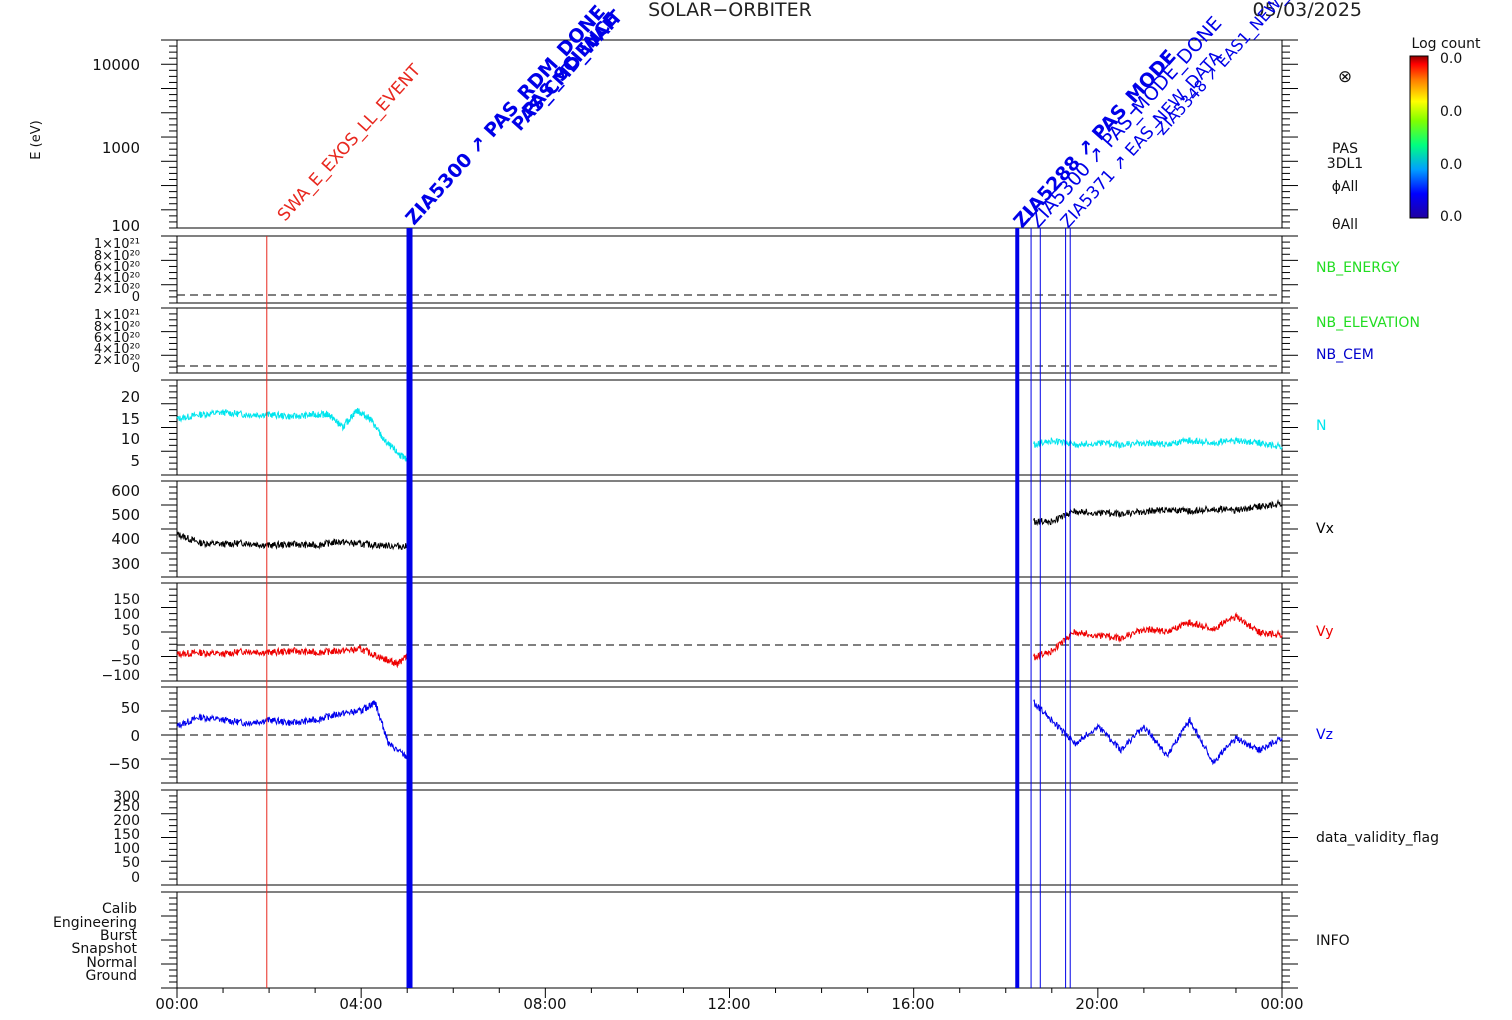 This screenshot has width=1512, height=1020. Describe the element at coordinates (131, 631) in the screenshot. I see `vy-tick: 50` at that location.